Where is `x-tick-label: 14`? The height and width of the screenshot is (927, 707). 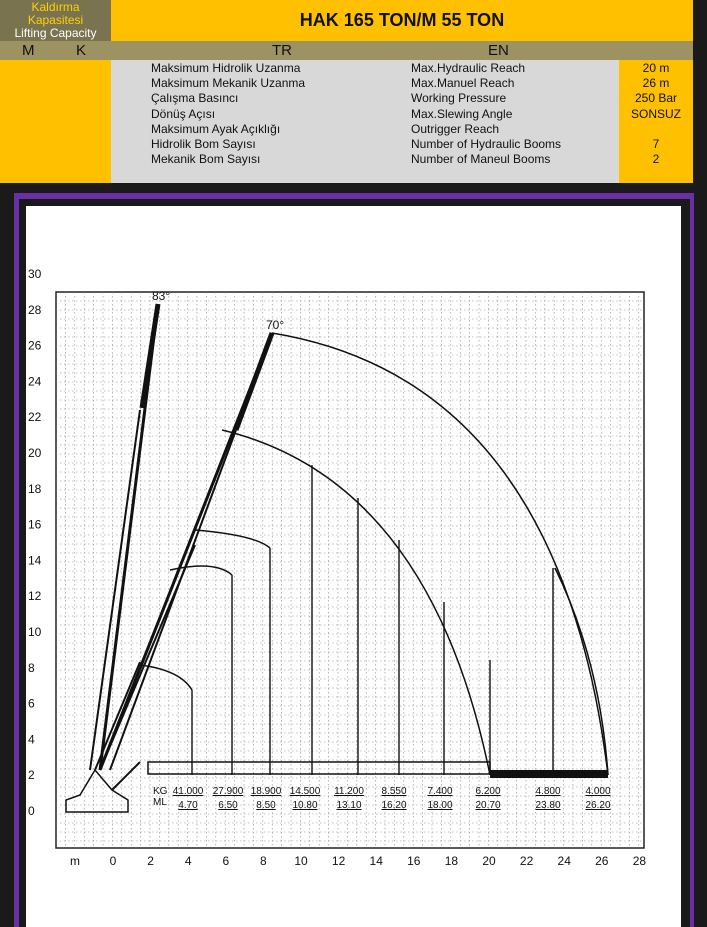 x-tick-label: 14 is located at coordinates (377, 861).